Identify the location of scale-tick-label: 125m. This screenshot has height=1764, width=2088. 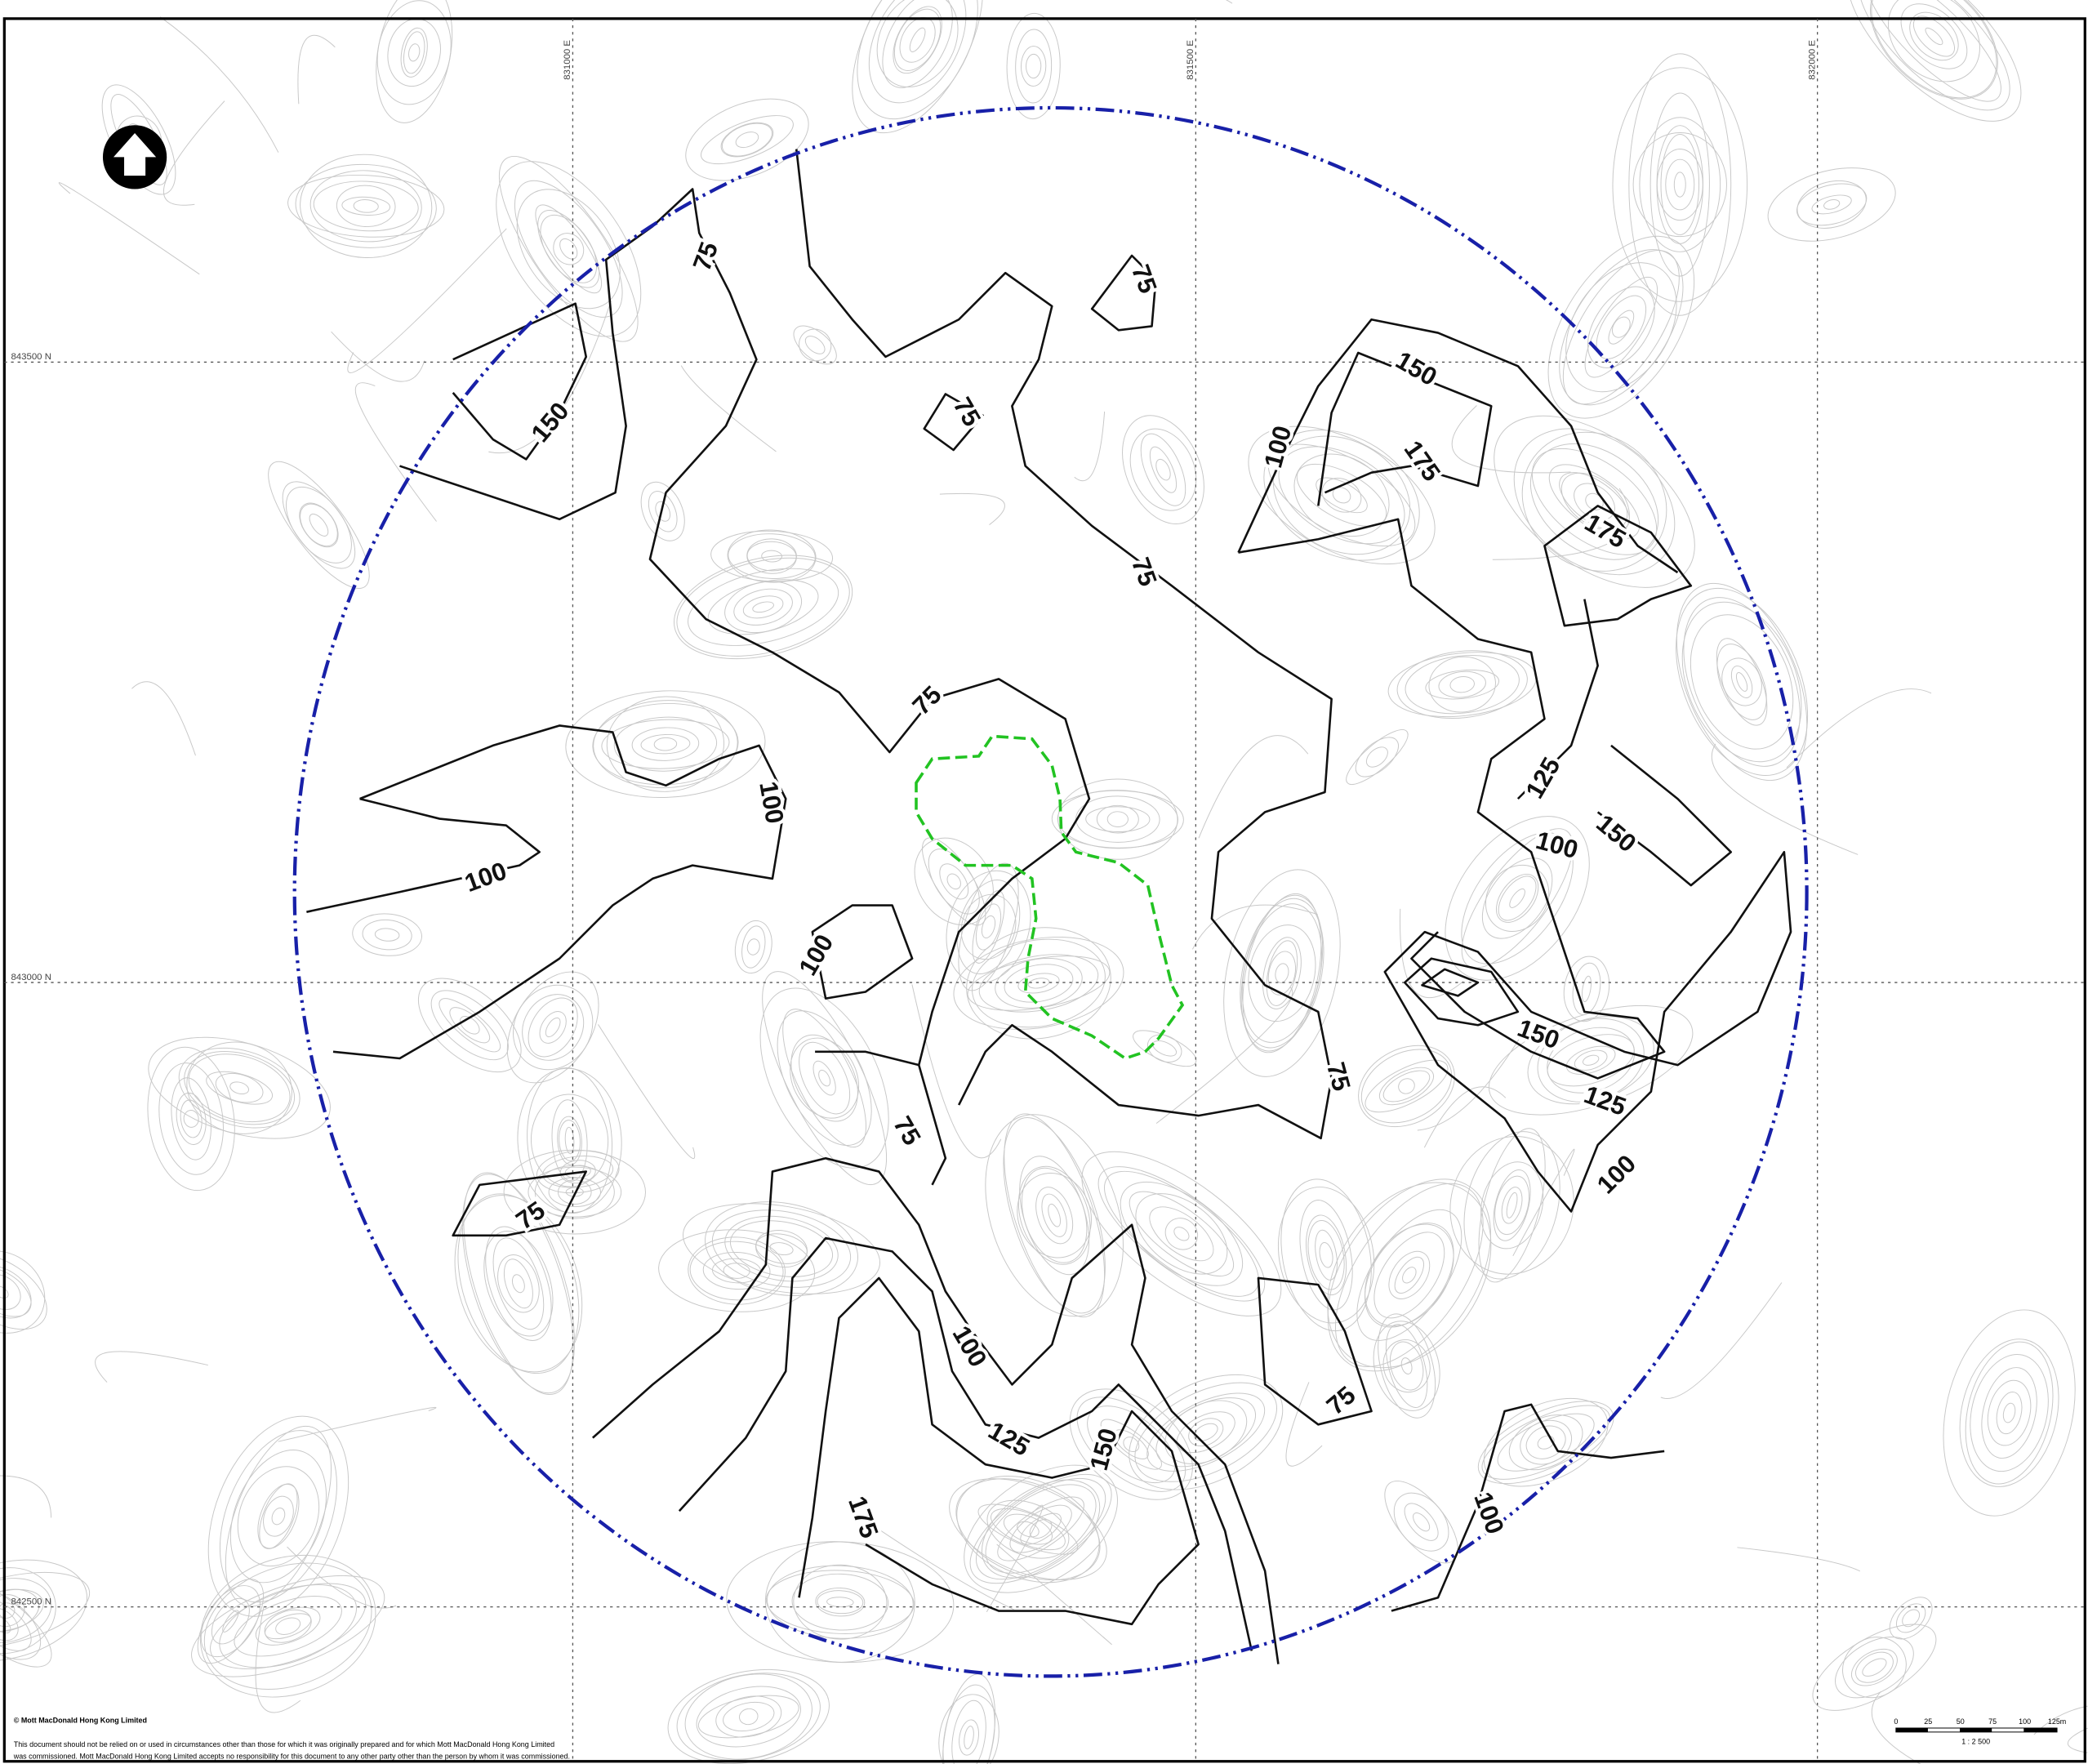
(2057, 1721).